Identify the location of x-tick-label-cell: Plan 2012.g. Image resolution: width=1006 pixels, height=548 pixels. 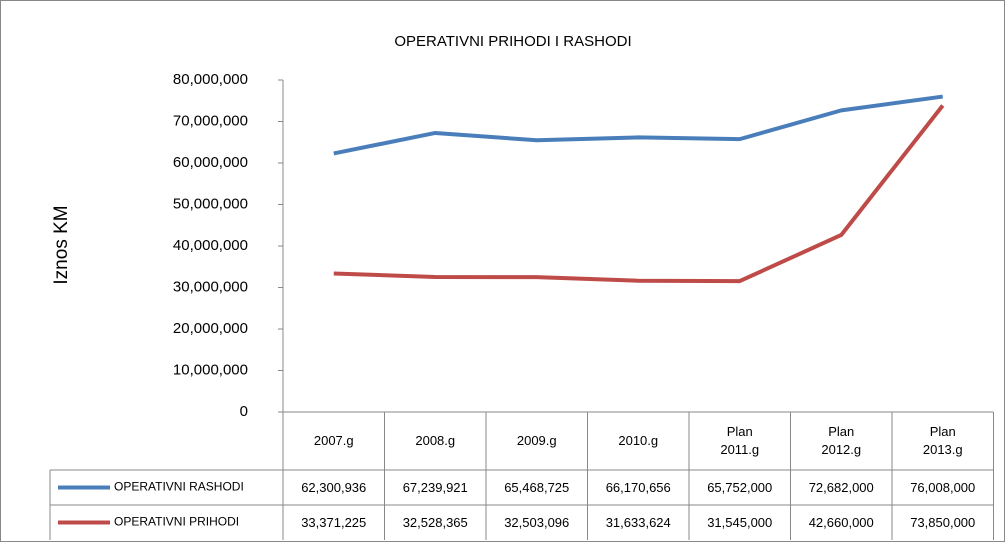
(842, 441).